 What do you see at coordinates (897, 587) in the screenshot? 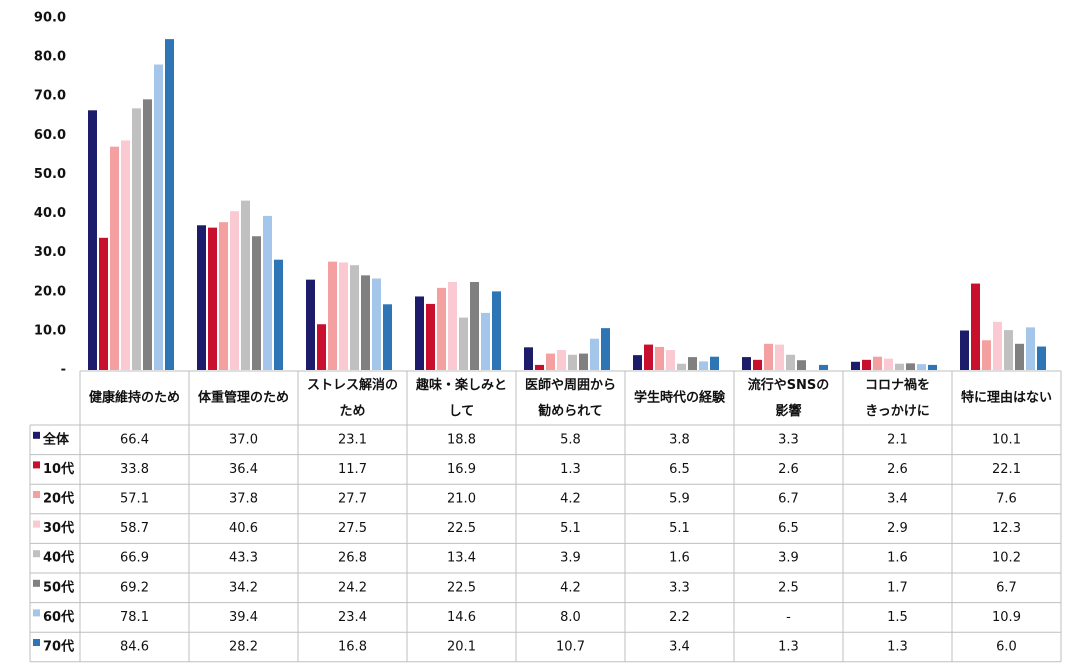
I see `table-value: 1.7` at bounding box center [897, 587].